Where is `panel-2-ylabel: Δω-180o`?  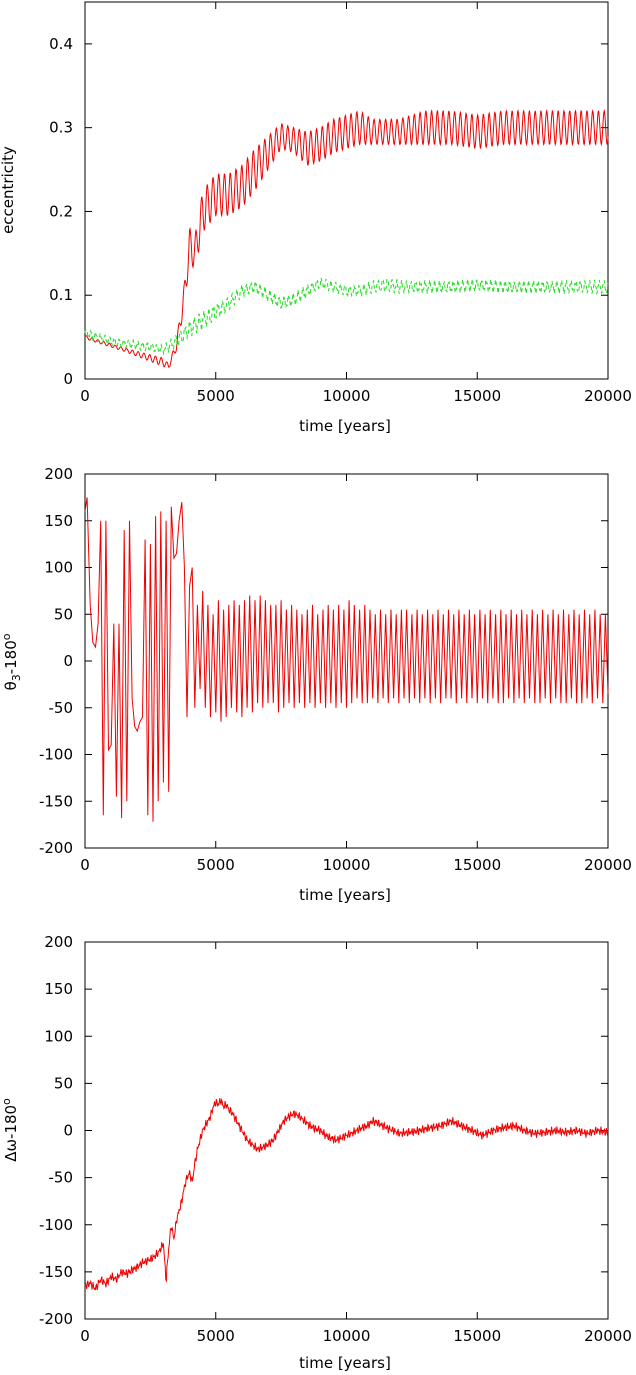
panel-2-ylabel: Δω-180o is located at coordinates (10, 1130).